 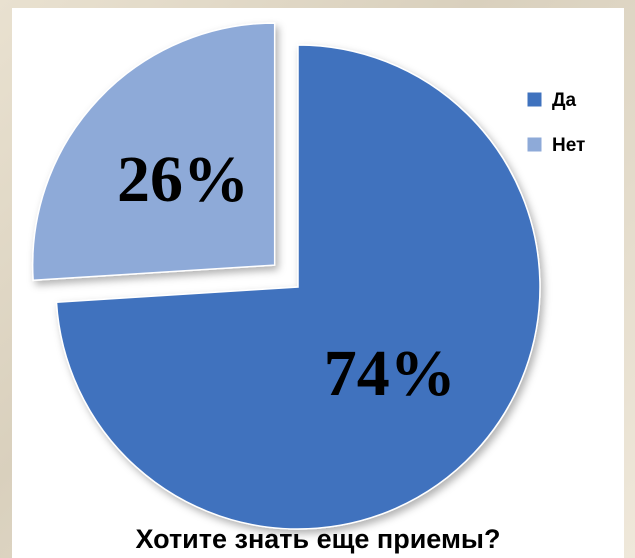 What do you see at coordinates (568, 145) in the screenshot?
I see `legend-label: Нет` at bounding box center [568, 145].